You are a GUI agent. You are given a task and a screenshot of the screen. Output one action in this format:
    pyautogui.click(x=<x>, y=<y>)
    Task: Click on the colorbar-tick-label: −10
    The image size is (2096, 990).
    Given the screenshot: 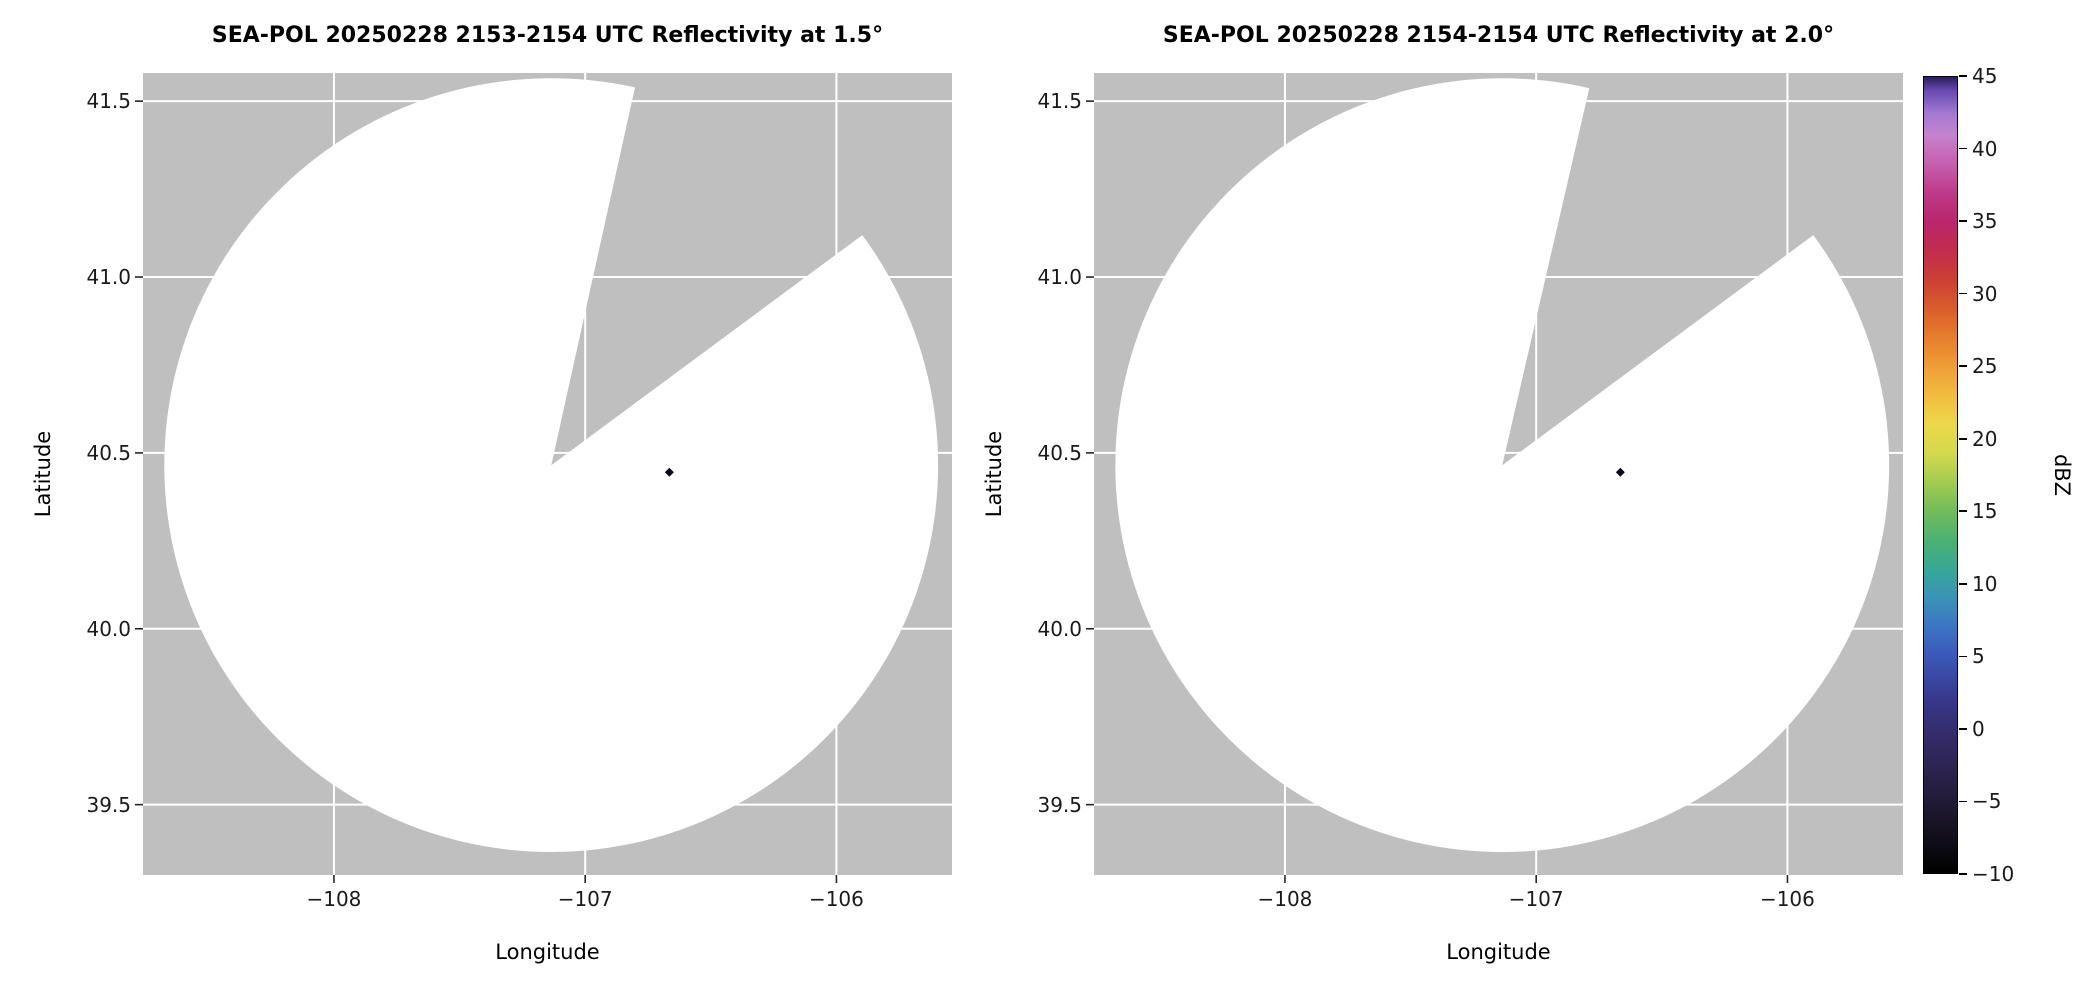 What is the action you would take?
    pyautogui.click(x=1993, y=874)
    